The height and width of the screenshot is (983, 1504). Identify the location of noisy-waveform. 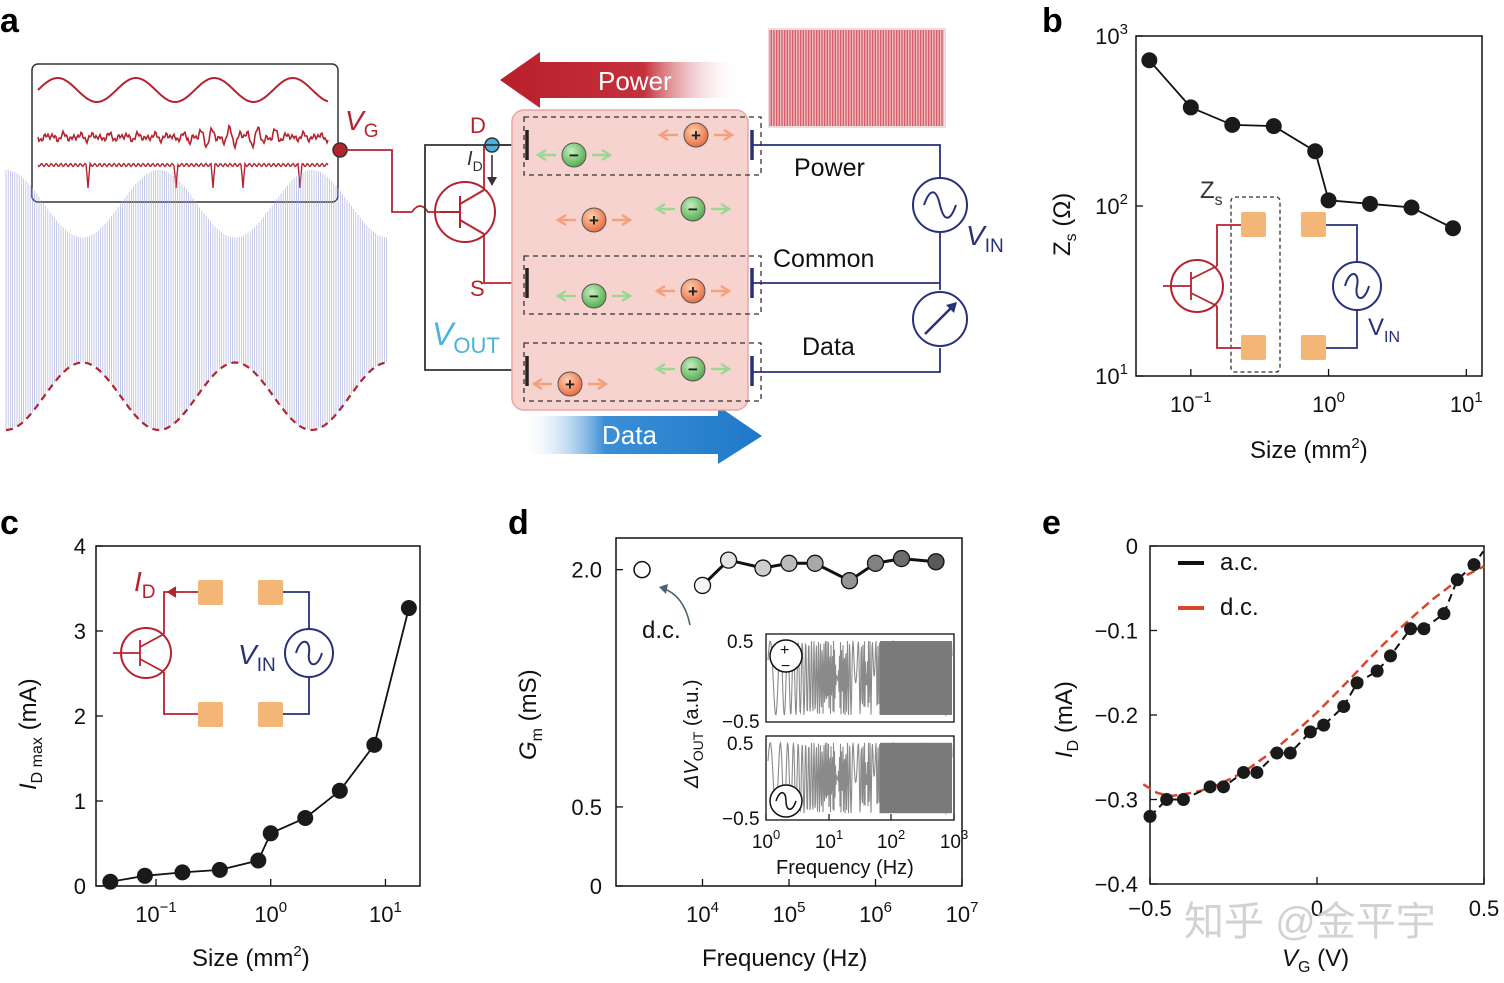
(183, 137).